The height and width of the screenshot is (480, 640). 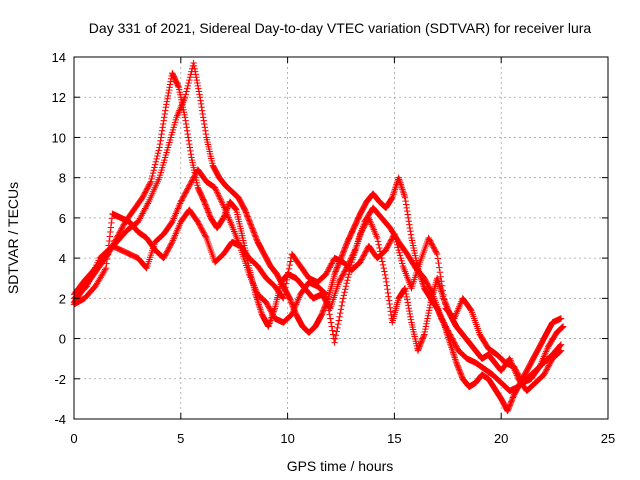 What do you see at coordinates (62, 298) in the screenshot?
I see `y-tick-label: 2` at bounding box center [62, 298].